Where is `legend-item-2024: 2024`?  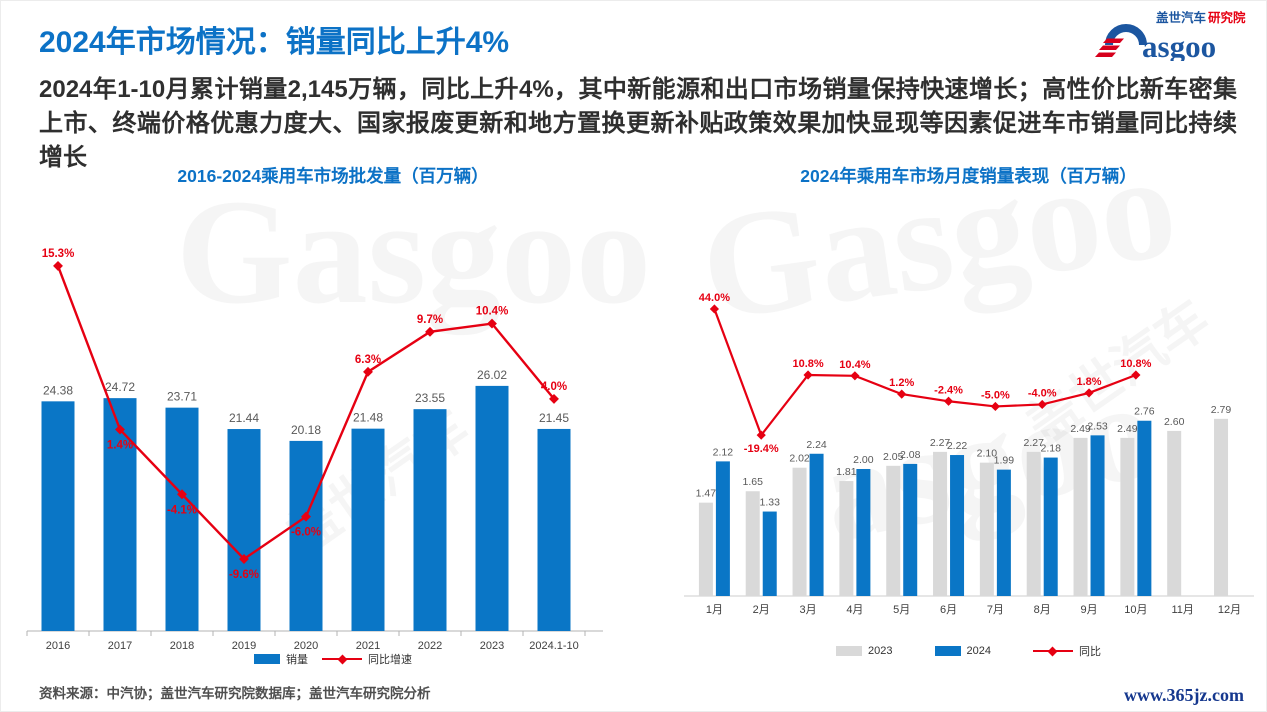 legend-item-2024: 2024 is located at coordinates (962, 651).